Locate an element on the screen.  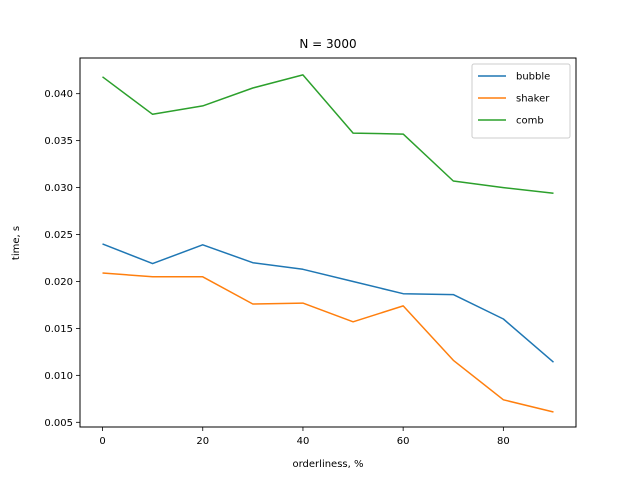
y-axis-label: time, s is located at coordinates (16, 243).